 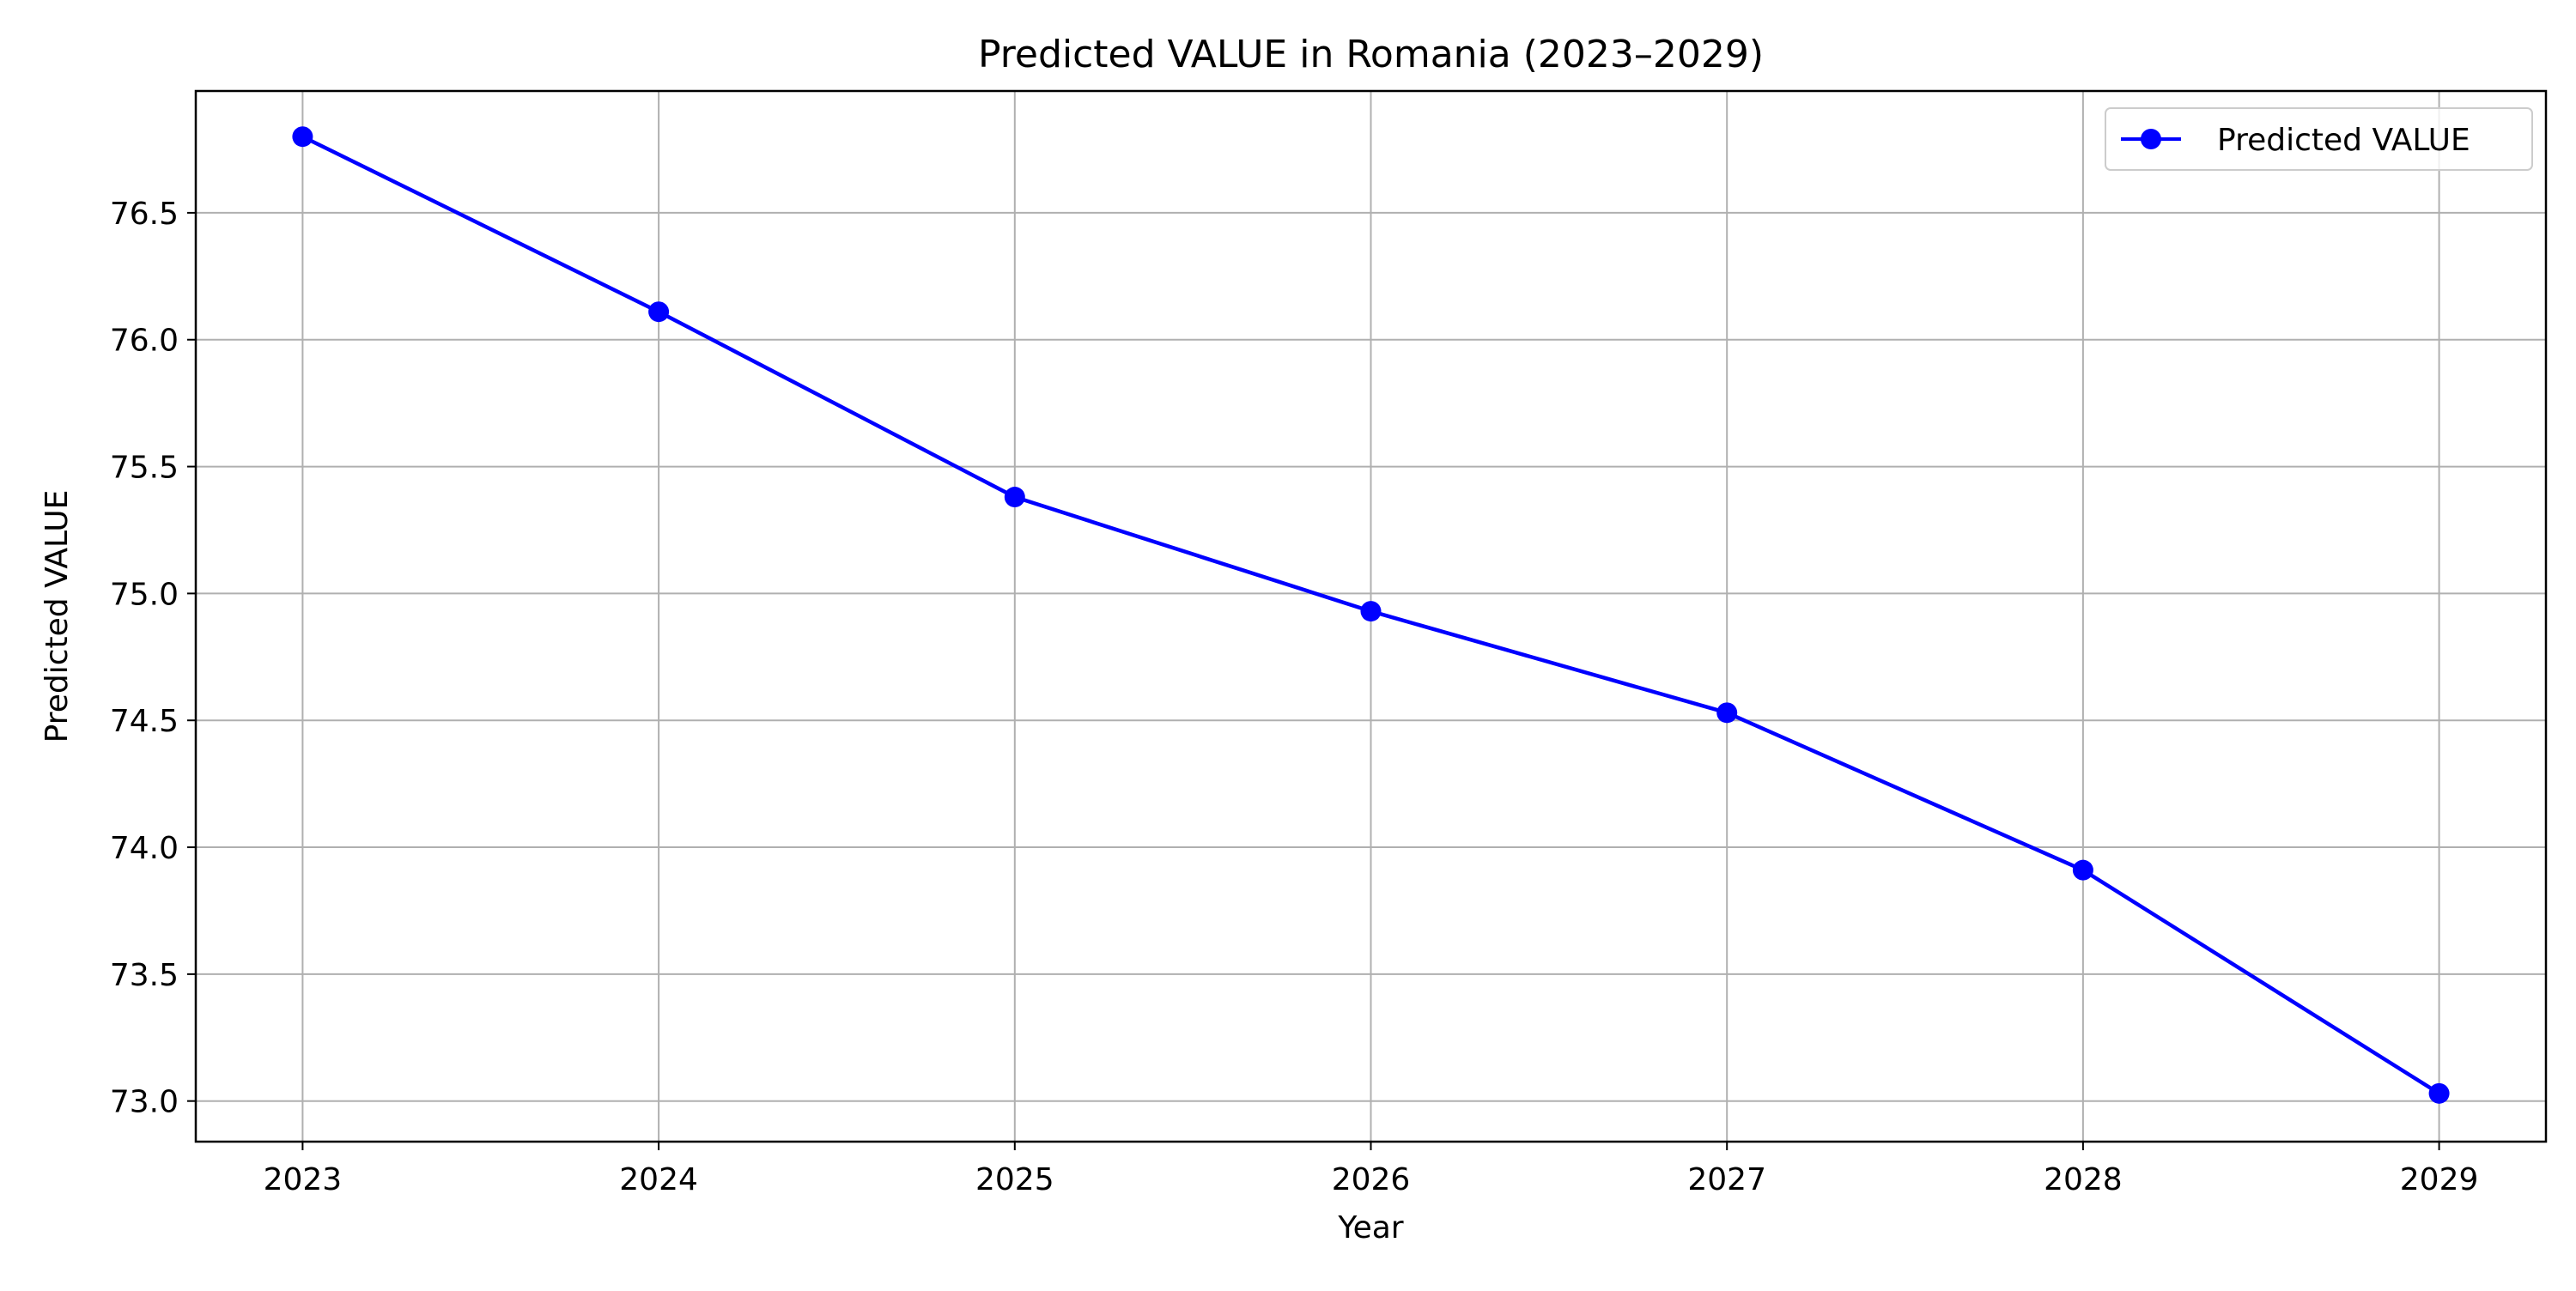 I want to click on x-tick-label: 2028, so click(x=2083, y=1179).